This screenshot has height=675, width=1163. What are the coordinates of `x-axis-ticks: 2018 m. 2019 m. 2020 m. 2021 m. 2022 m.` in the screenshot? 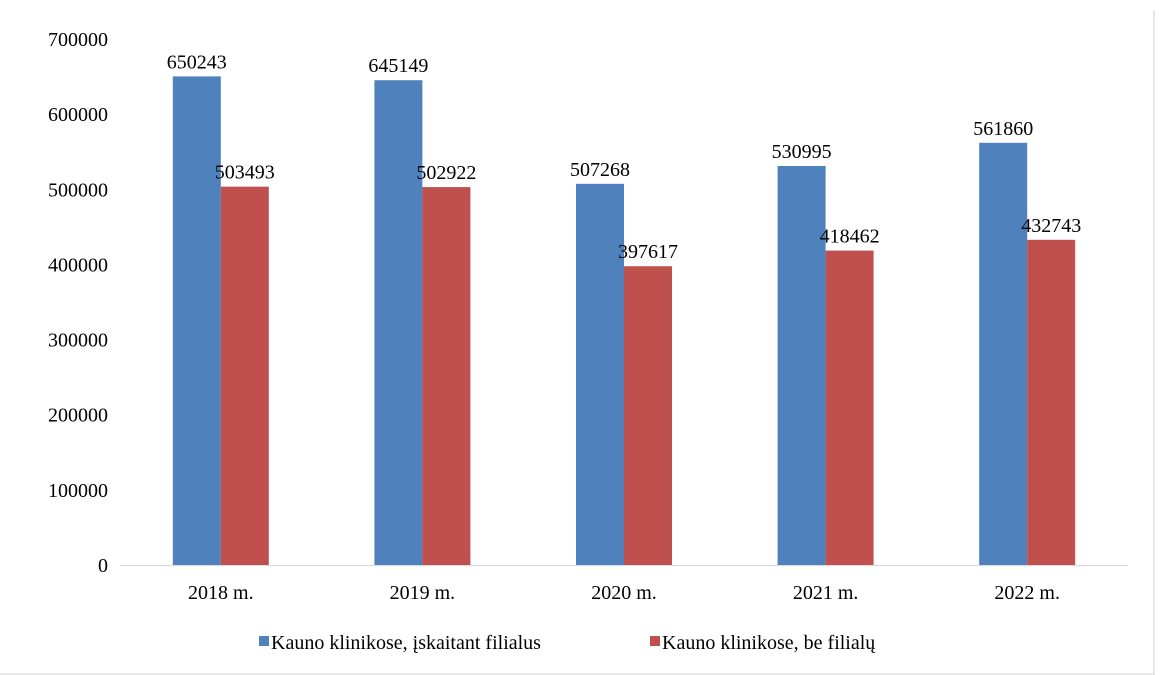 It's located at (624, 593).